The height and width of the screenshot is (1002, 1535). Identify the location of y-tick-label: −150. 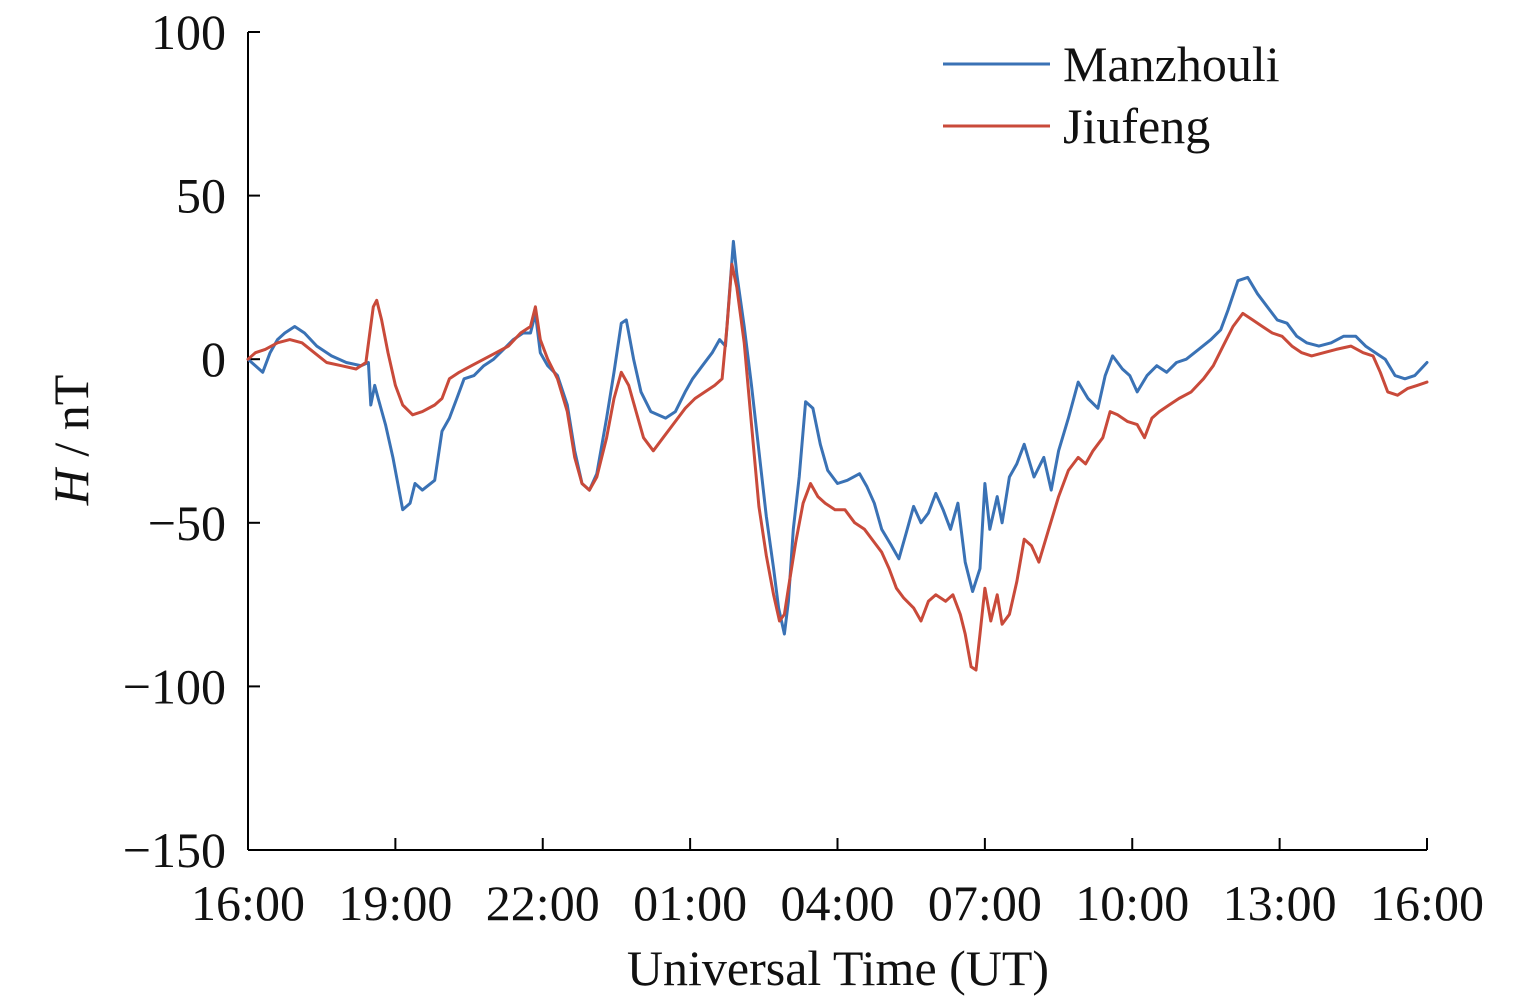
(174, 850).